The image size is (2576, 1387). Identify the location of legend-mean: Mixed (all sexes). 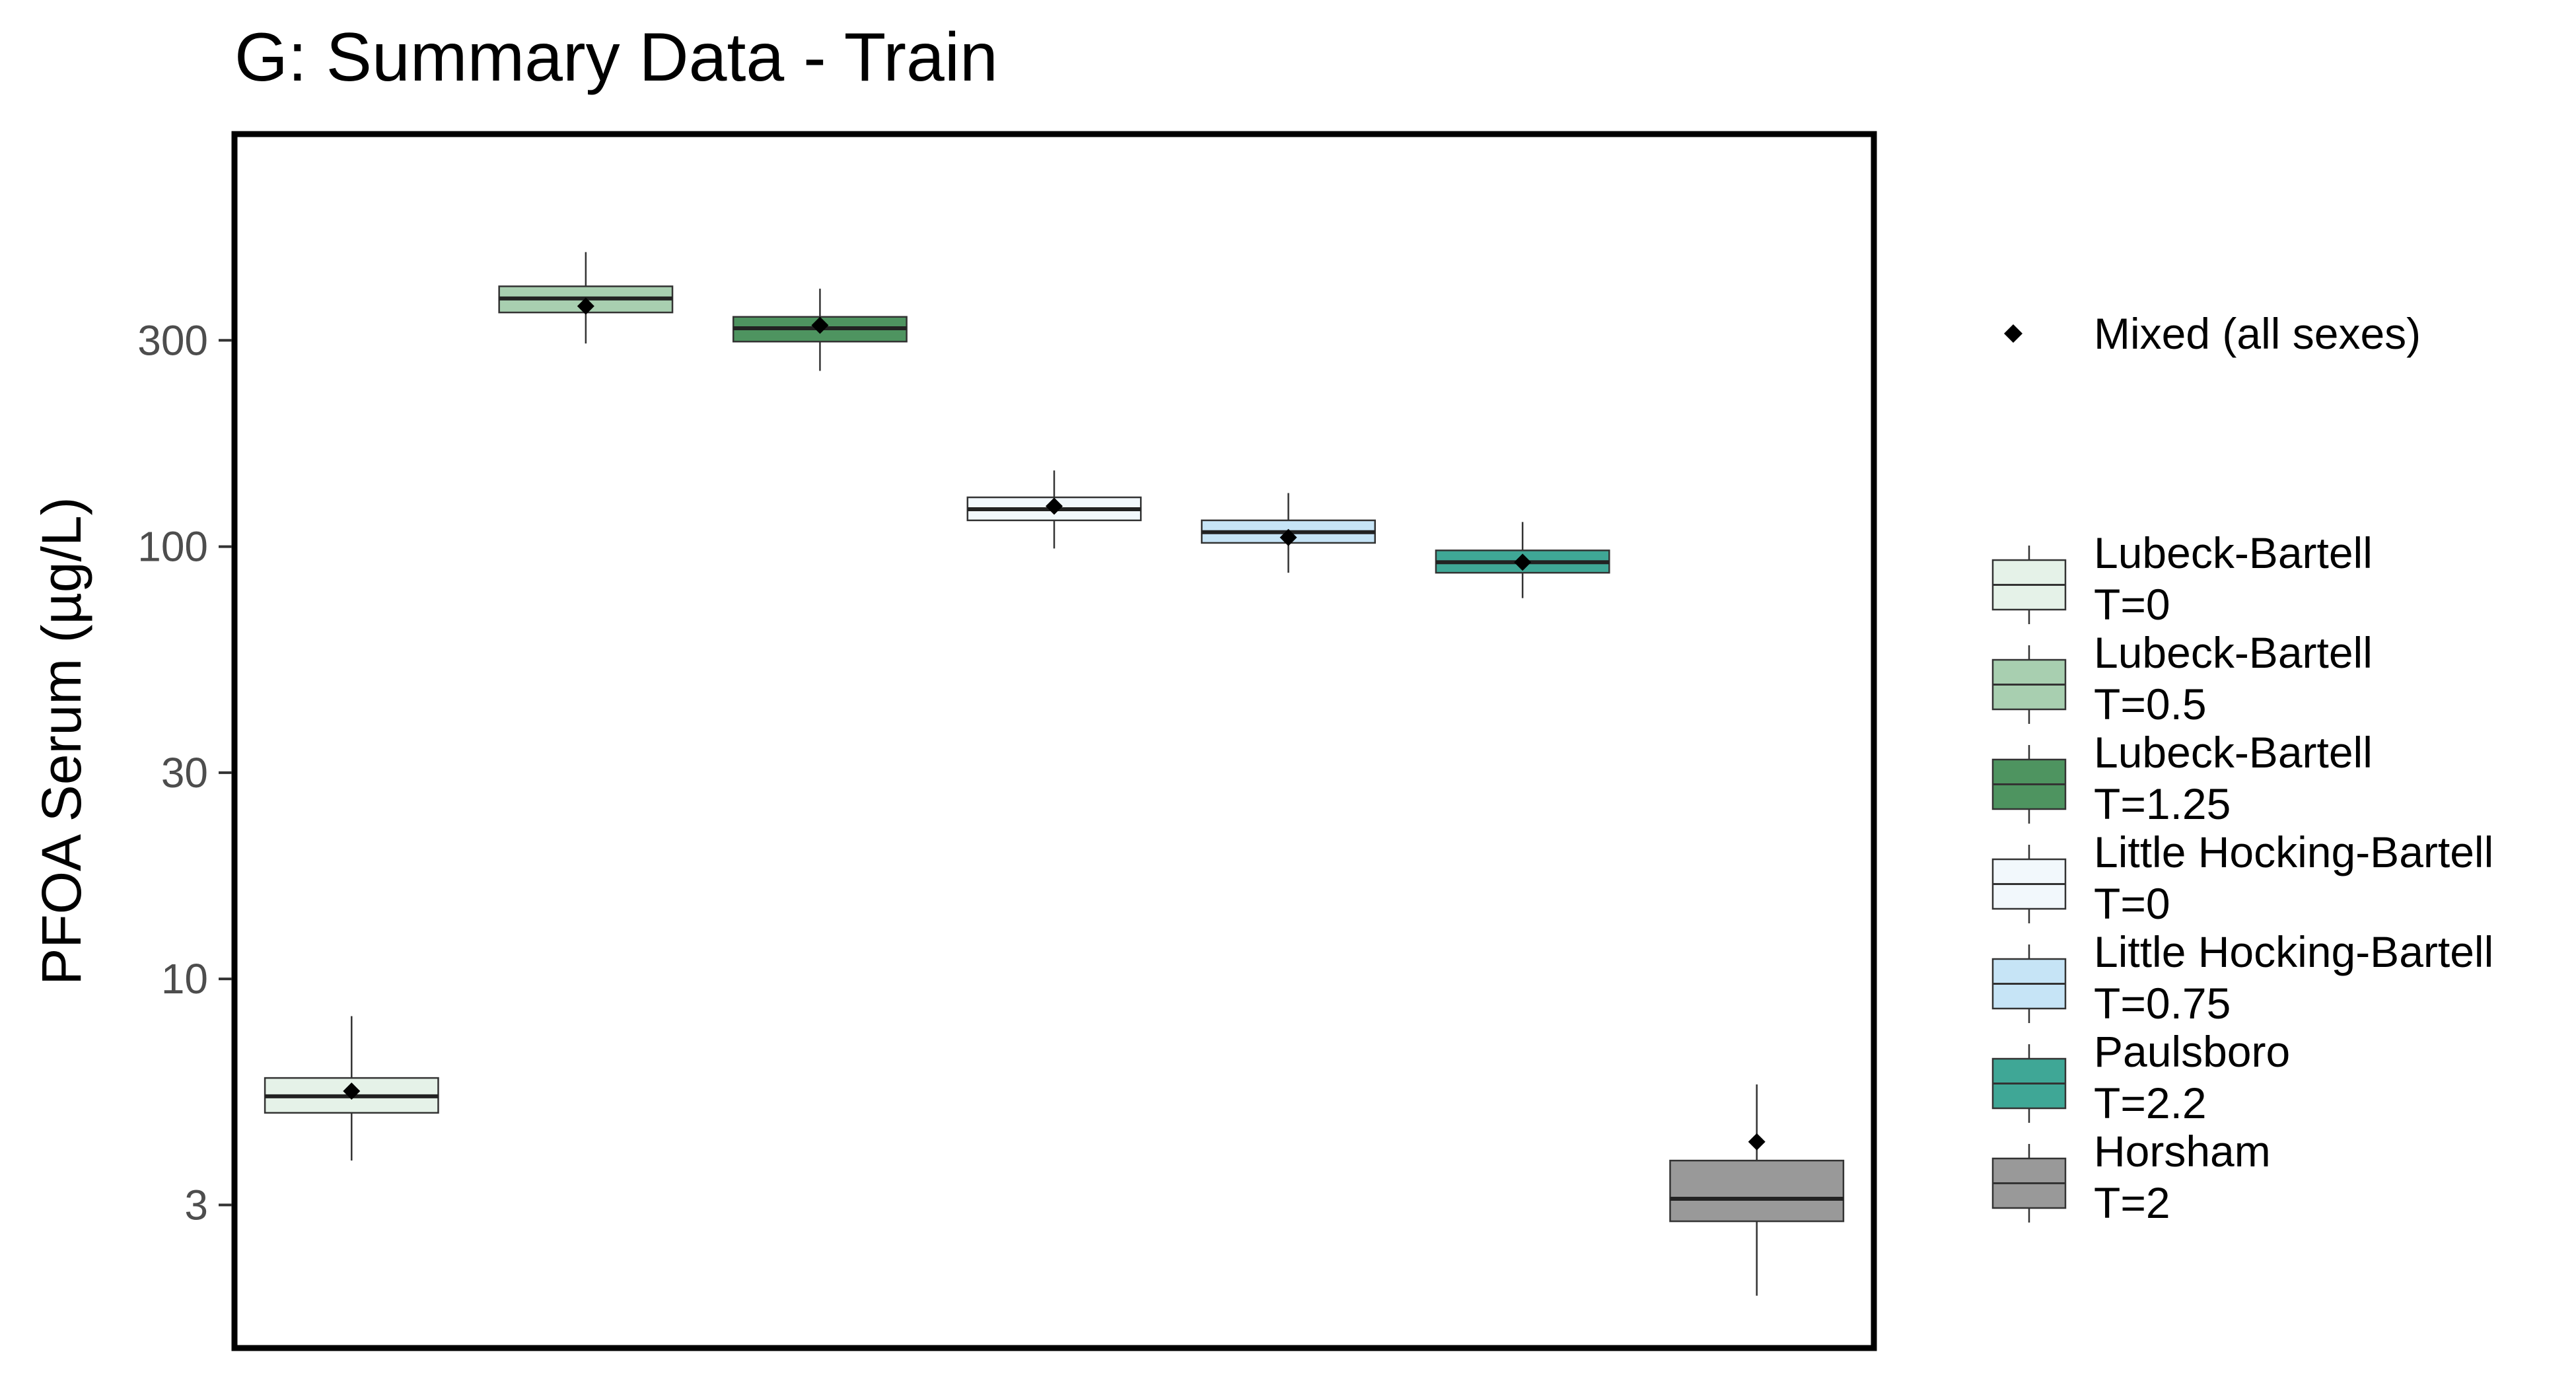
(2213, 333).